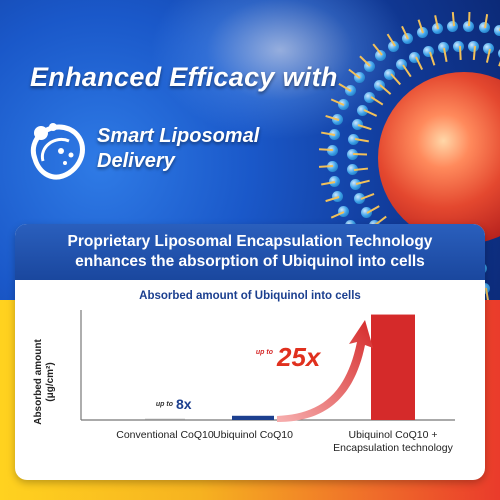  I want to click on category-label-1: Conventional CoQ10, so click(165, 435).